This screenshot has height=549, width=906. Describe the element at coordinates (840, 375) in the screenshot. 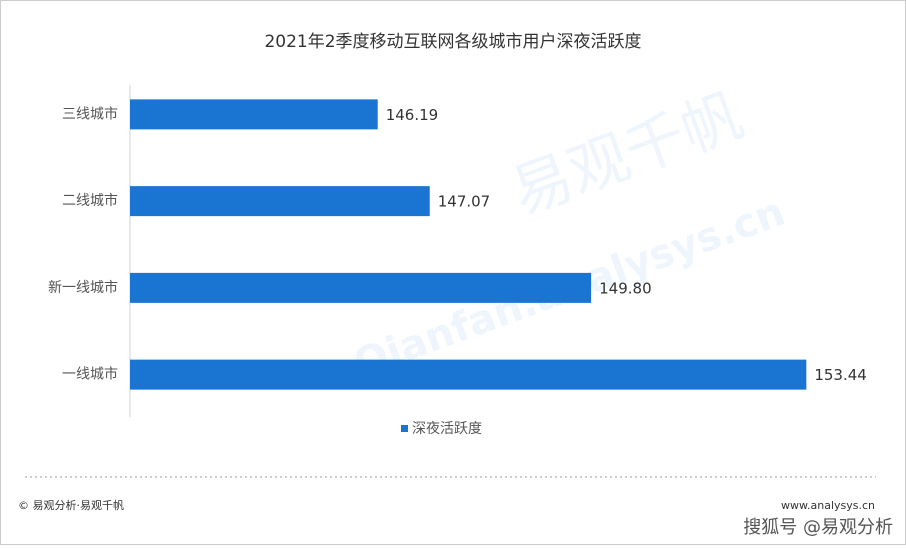

I see `value-label: 153.44` at that location.